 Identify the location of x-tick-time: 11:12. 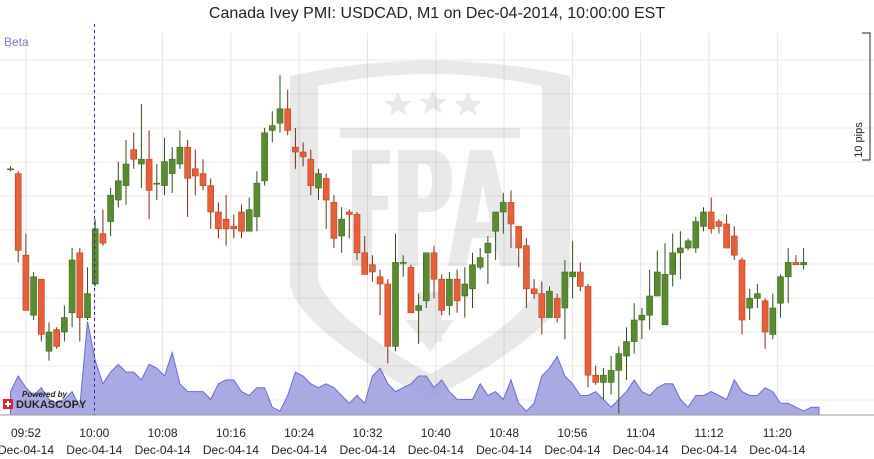
(708, 433).